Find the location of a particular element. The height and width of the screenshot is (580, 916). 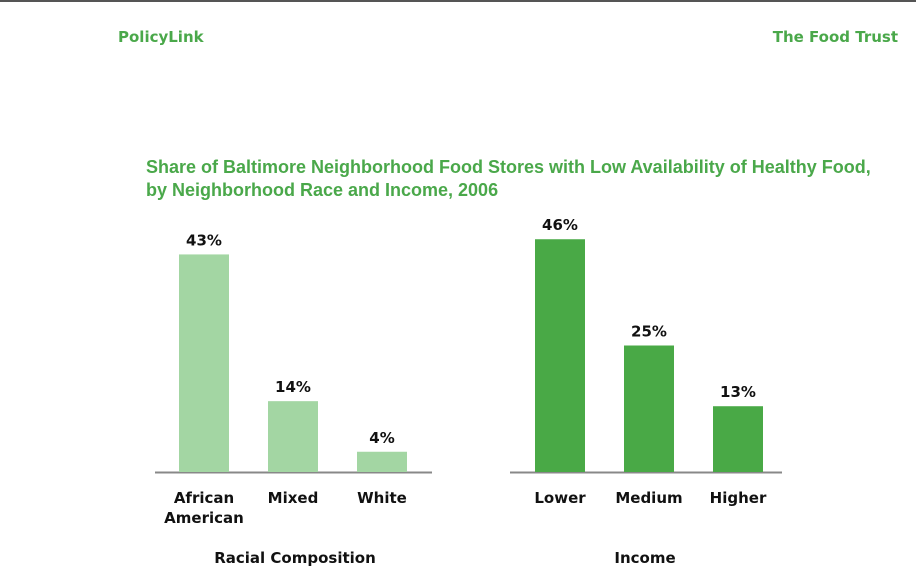

data-label: 13% is located at coordinates (738, 392).